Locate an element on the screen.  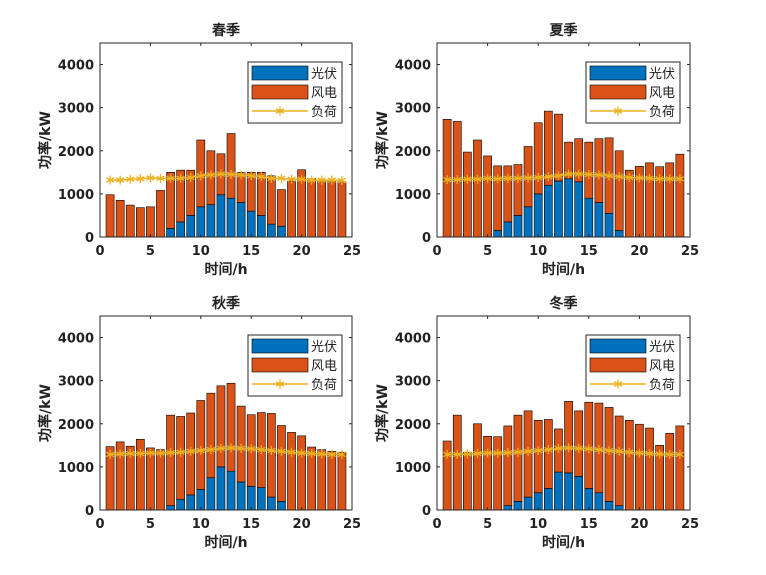
xtick-label: 15 is located at coordinates (589, 251).